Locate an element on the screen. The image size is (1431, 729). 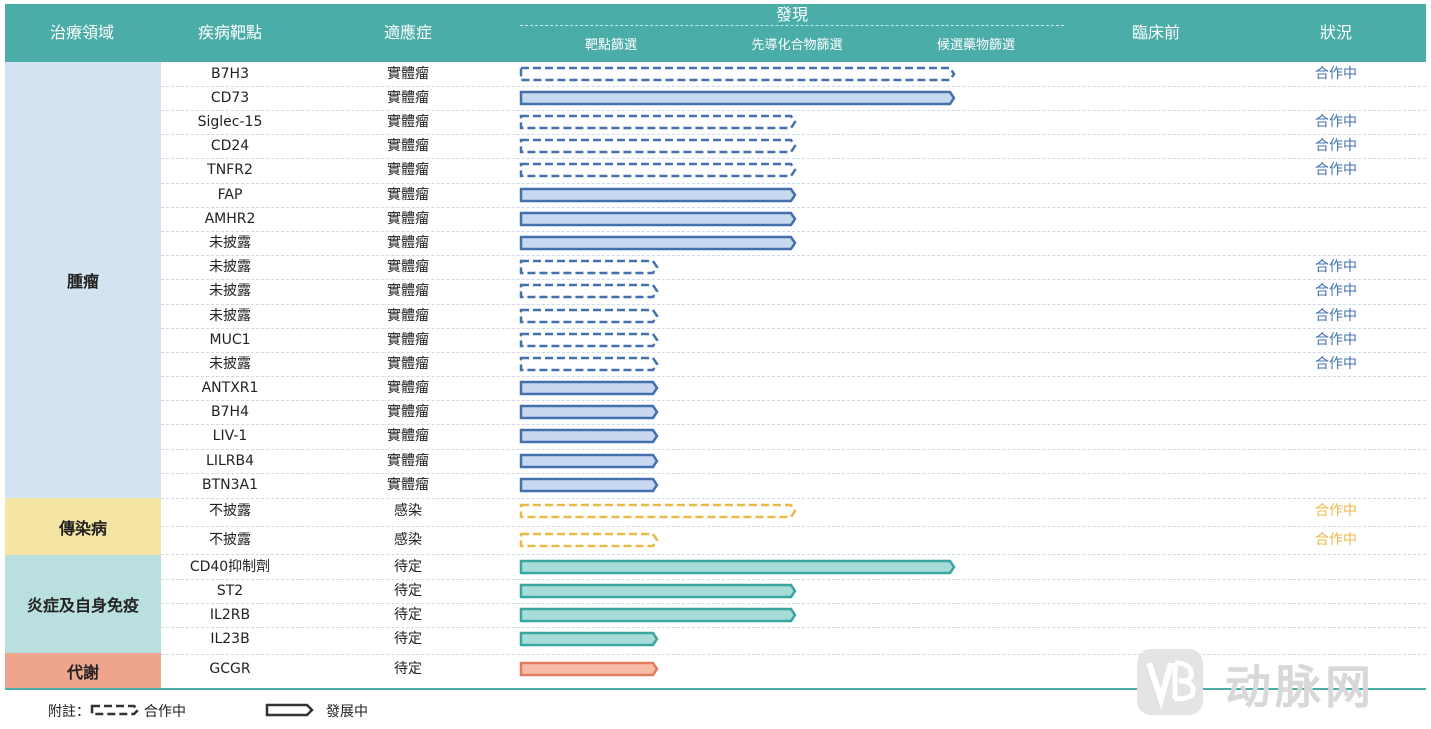
target-label: MUC1 is located at coordinates (230, 340).